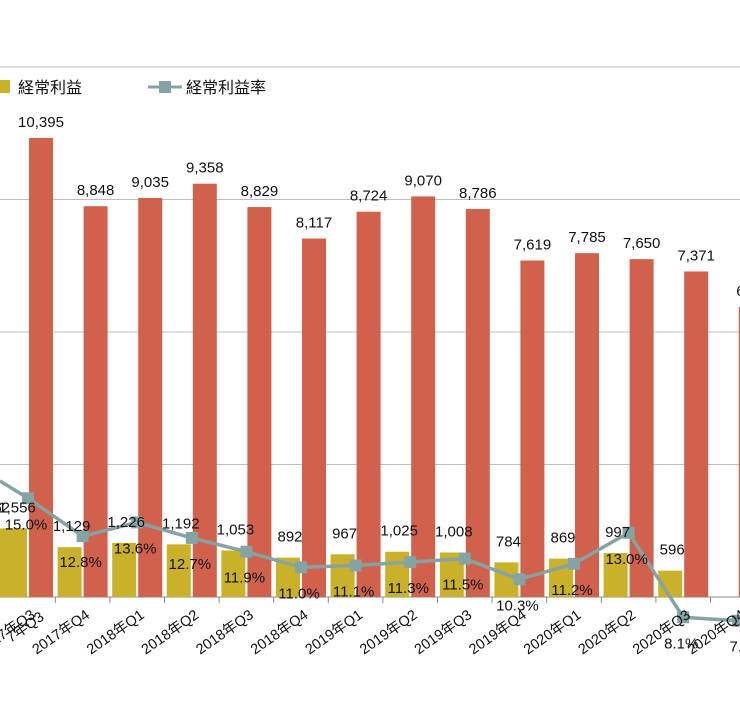 This screenshot has height=710, width=740. What do you see at coordinates (116, 632) in the screenshot?
I see `category-label: 2018年Q1` at bounding box center [116, 632].